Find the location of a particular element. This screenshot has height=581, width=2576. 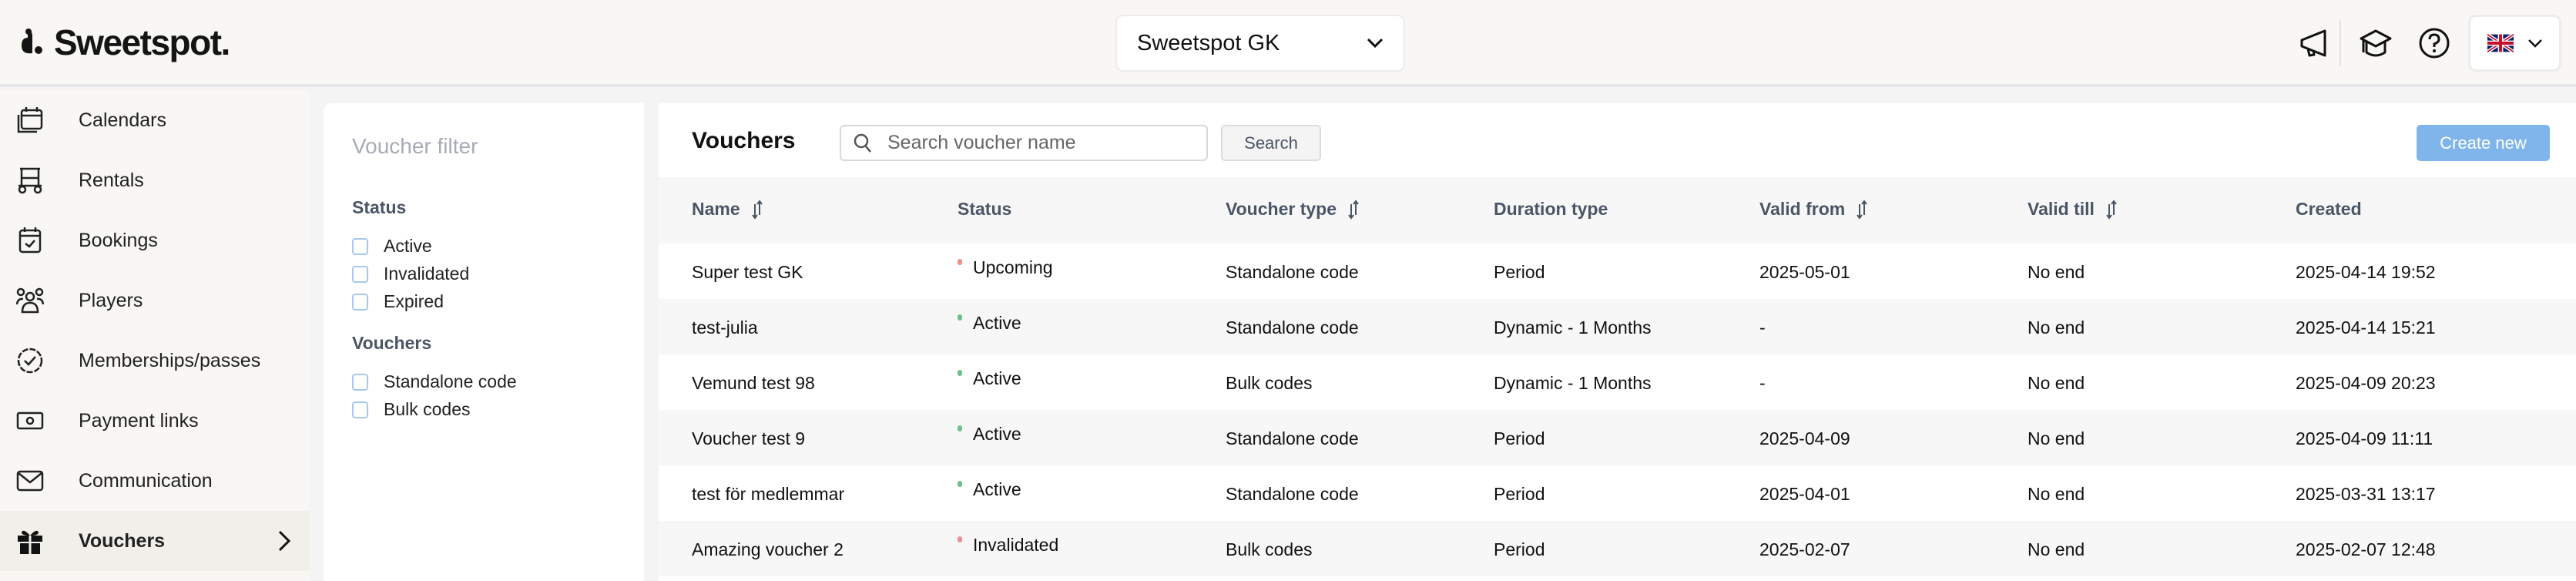

chevron-down-icon is located at coordinates (1375, 43).